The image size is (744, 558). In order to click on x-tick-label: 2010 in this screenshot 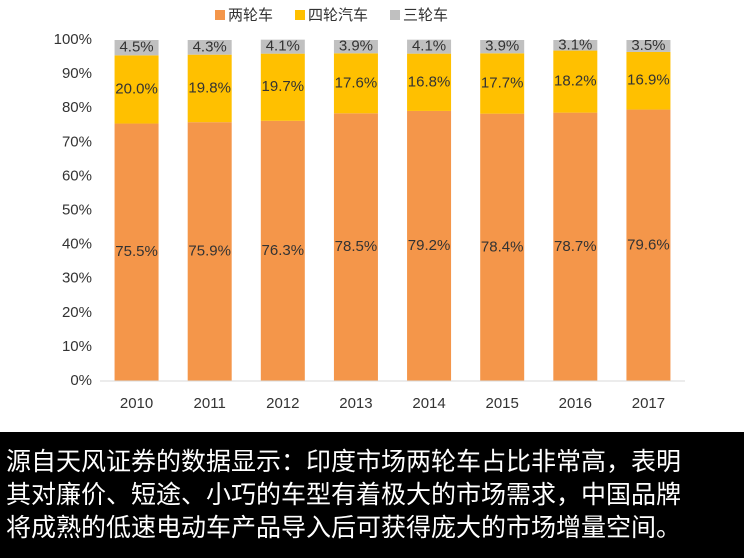, I will do `click(136, 403)`.